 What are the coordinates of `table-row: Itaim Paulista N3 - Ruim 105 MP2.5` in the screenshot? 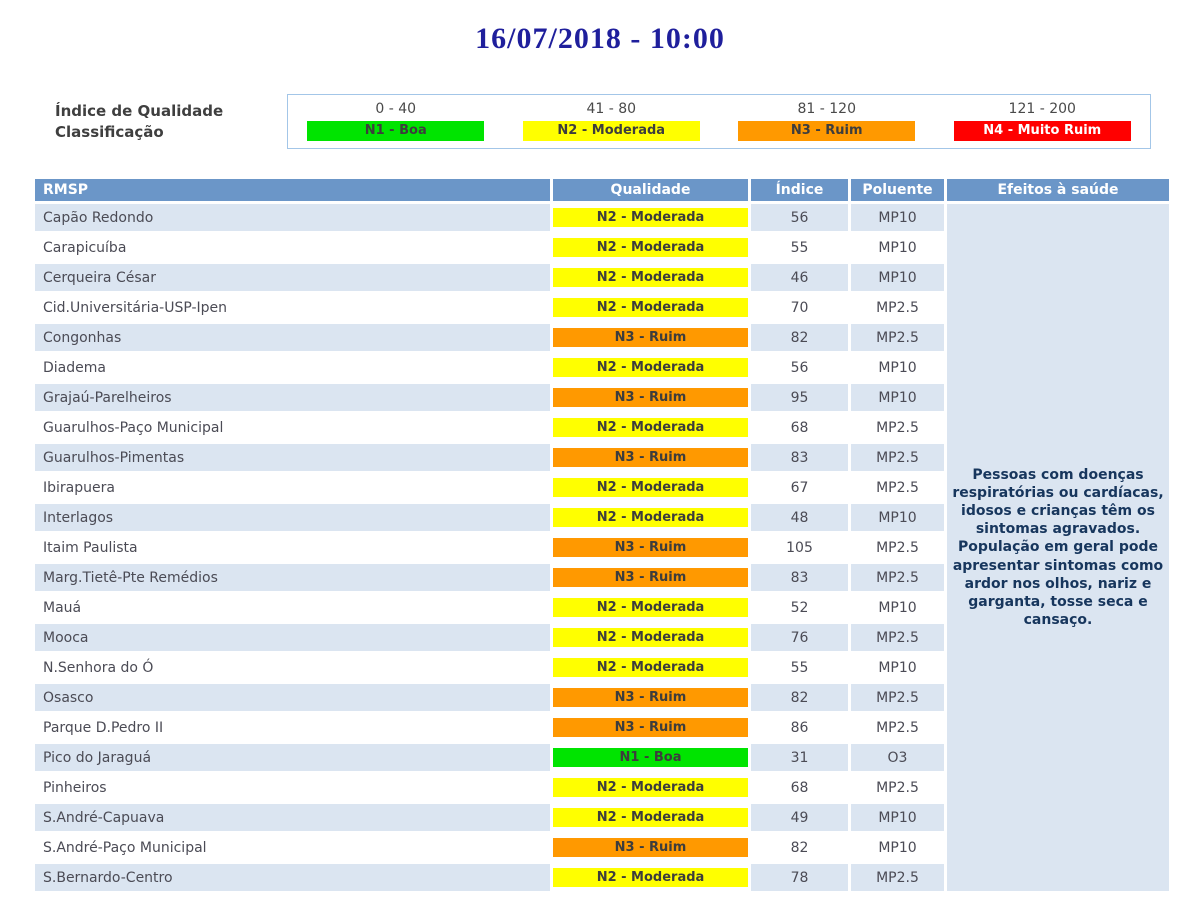 It's located at (602, 547).